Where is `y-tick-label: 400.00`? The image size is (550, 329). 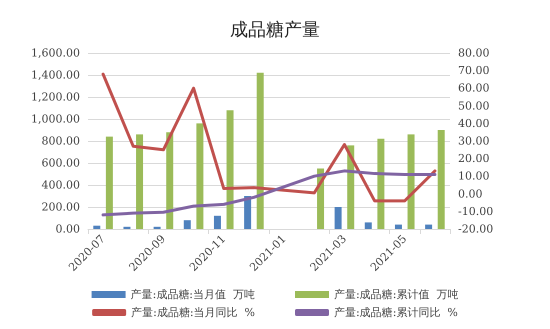
y-tick-label: 400.00 is located at coordinates (61, 185).